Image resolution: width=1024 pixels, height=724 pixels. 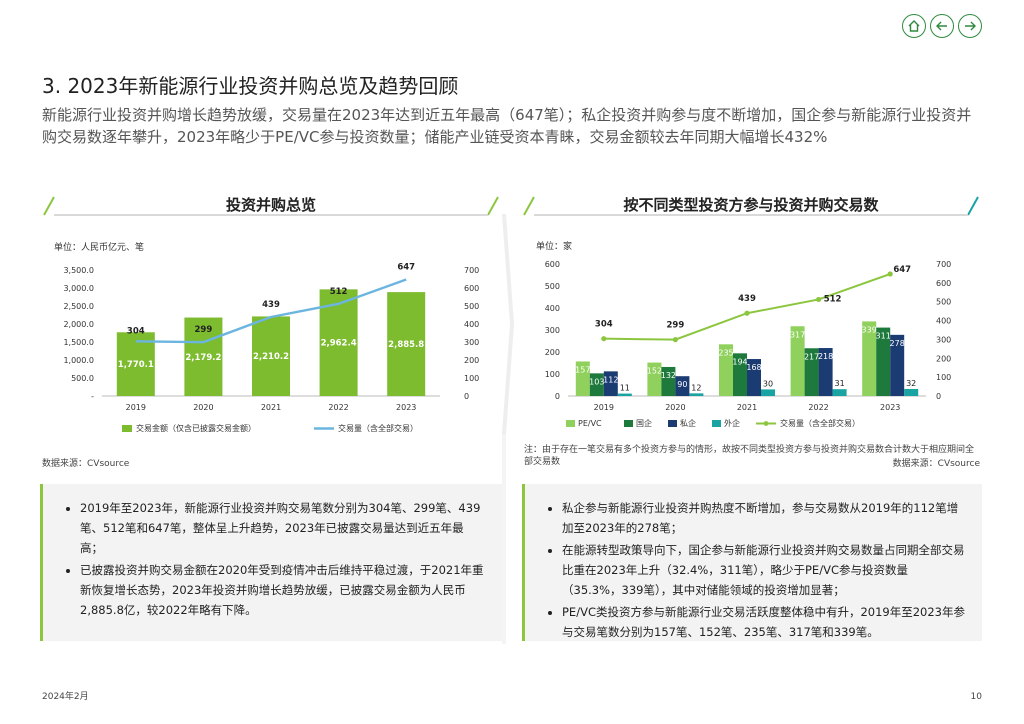 I want to click on left-source: 数据来源：CVsource, so click(x=86, y=464).